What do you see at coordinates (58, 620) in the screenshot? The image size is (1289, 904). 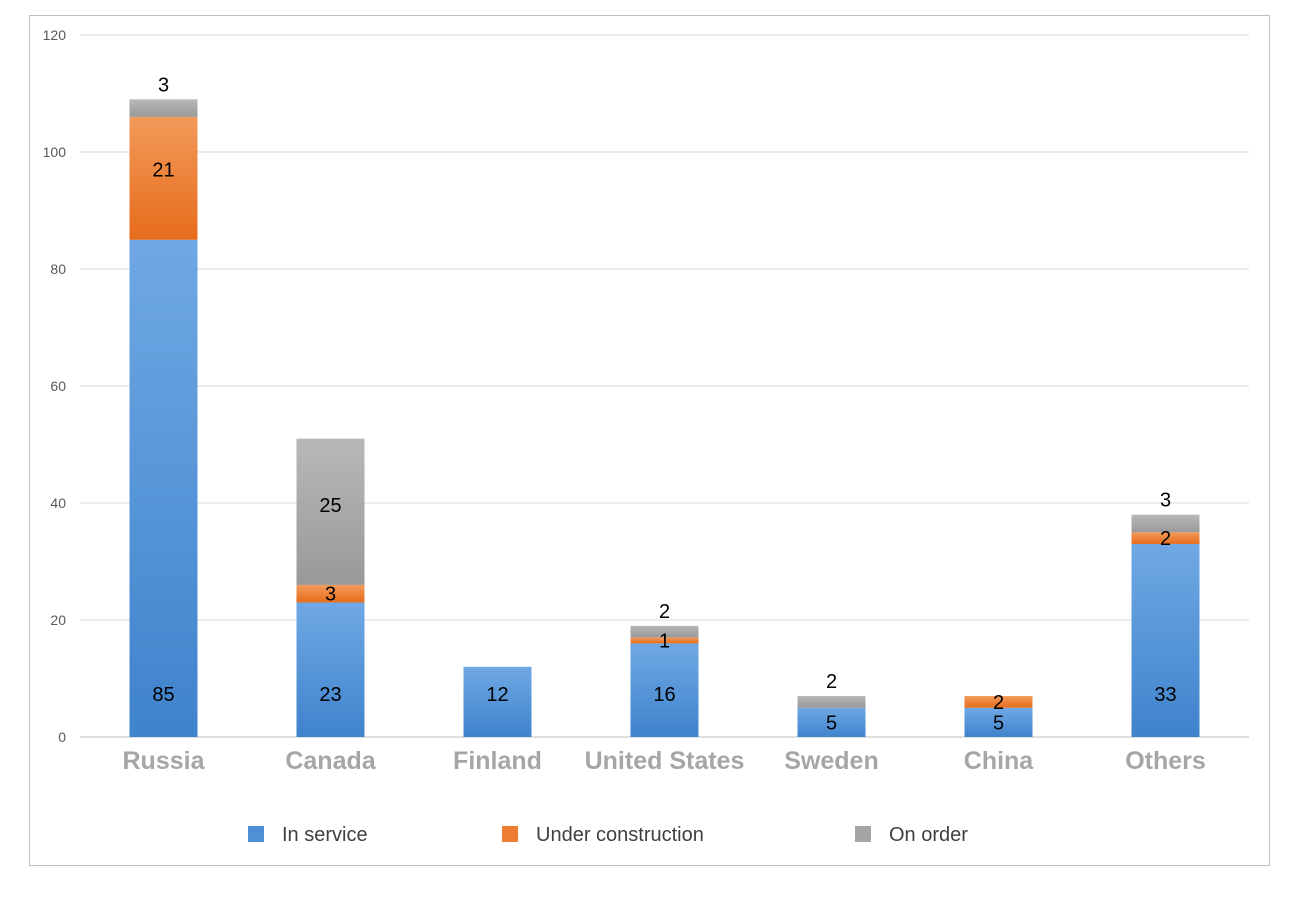 I see `y-tick-label-20: 20` at bounding box center [58, 620].